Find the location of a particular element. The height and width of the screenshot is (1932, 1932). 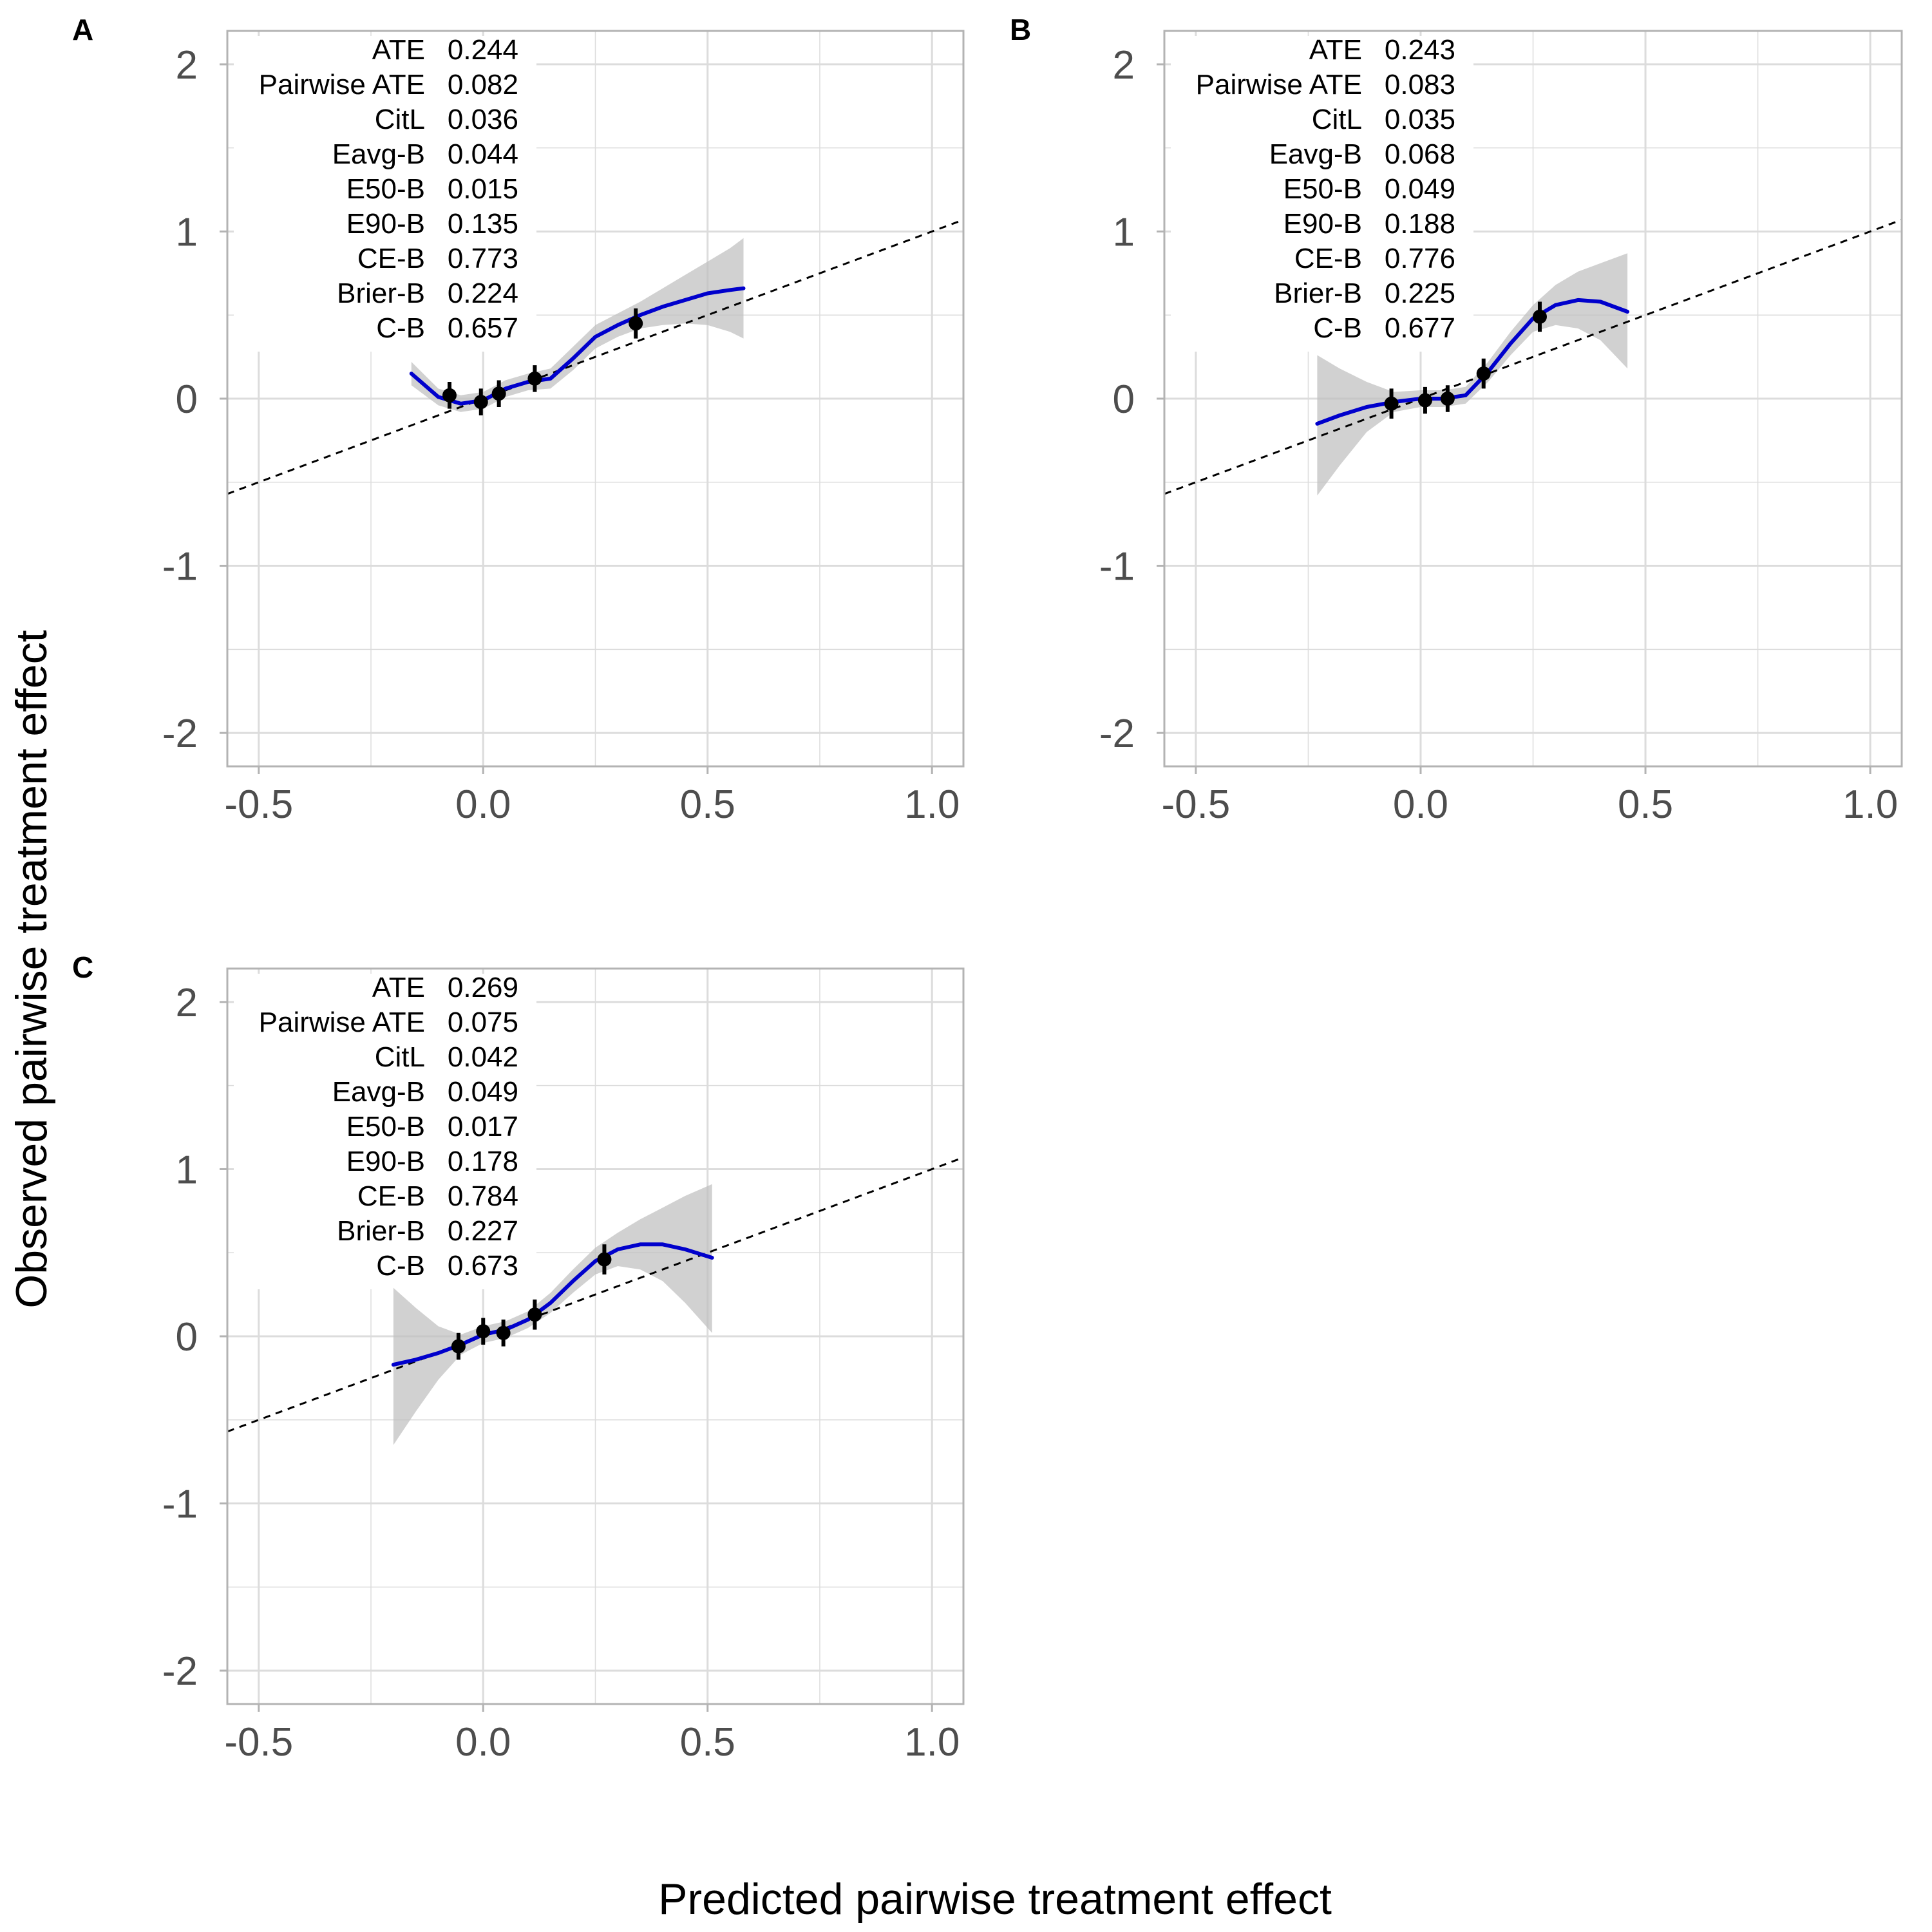

stat-label: C-B is located at coordinates (1337, 328).